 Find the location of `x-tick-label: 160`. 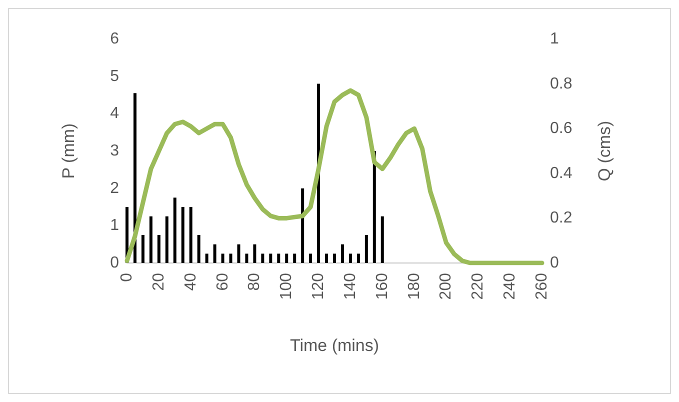

x-tick-label: 160 is located at coordinates (382, 286).